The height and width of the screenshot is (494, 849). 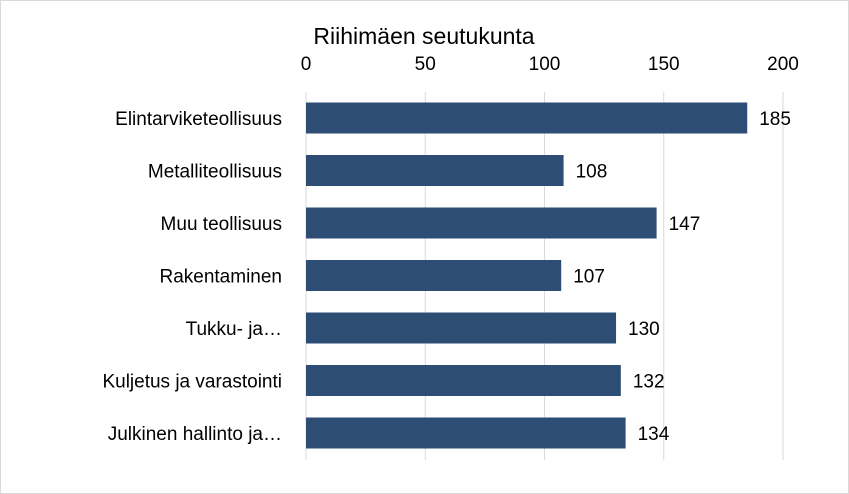 I want to click on x-tick-label: 50, so click(x=425, y=64).